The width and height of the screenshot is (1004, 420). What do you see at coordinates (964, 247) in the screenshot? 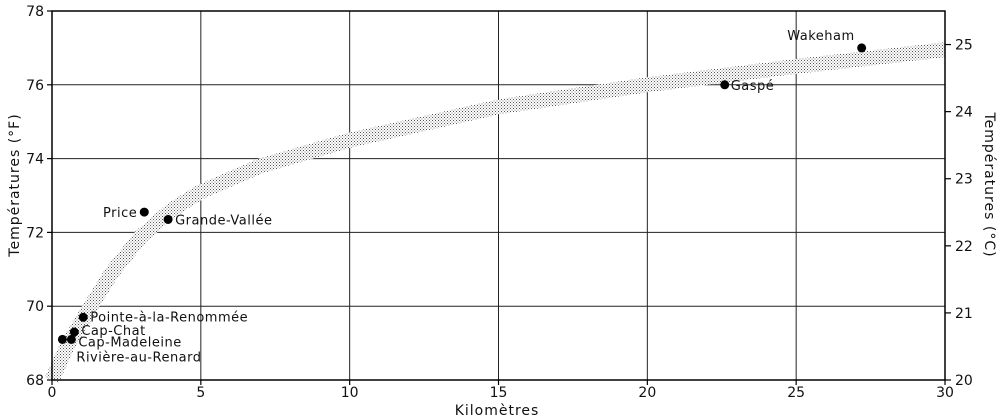
I see `y2-tick-label: 22` at bounding box center [964, 247].